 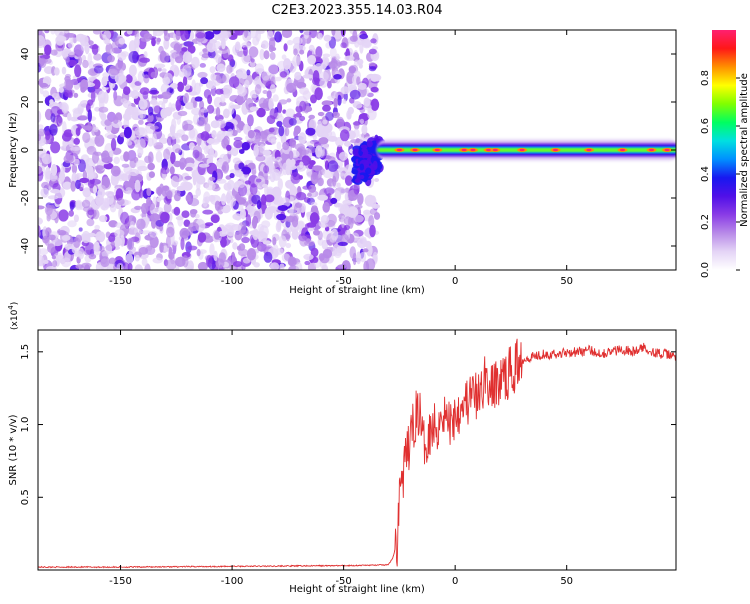 I want to click on x-tick-label: 50, so click(x=566, y=581).